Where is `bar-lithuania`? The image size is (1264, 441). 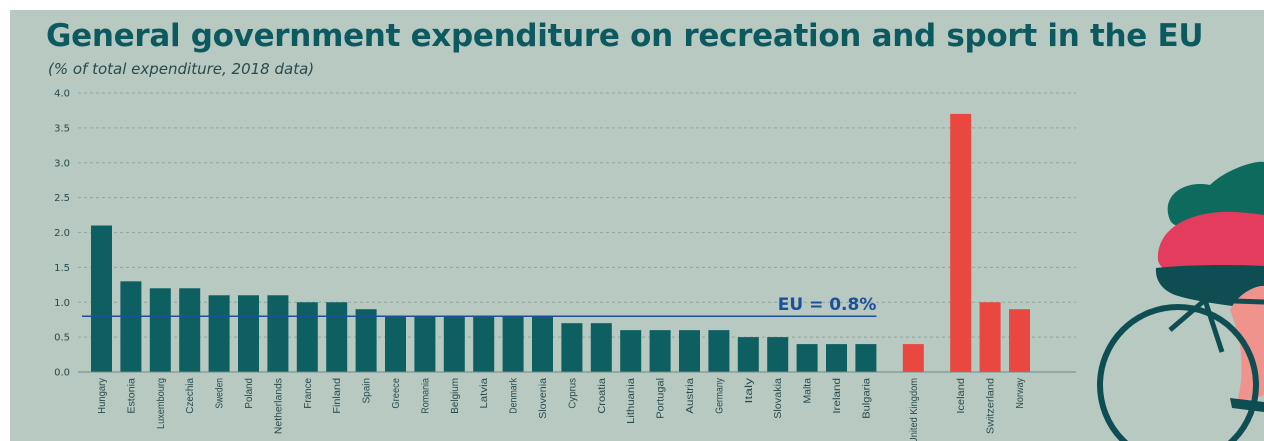 bar-lithuania is located at coordinates (631, 351).